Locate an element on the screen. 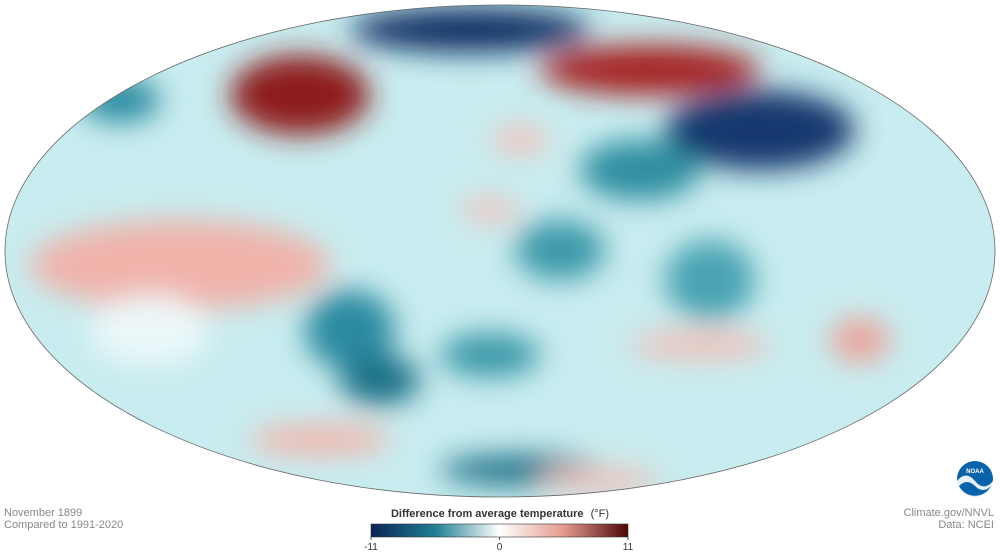 Image resolution: width=1000 pixels, height=555 pixels. baseline-label: Compared to 1991-2020 is located at coordinates (63, 525).